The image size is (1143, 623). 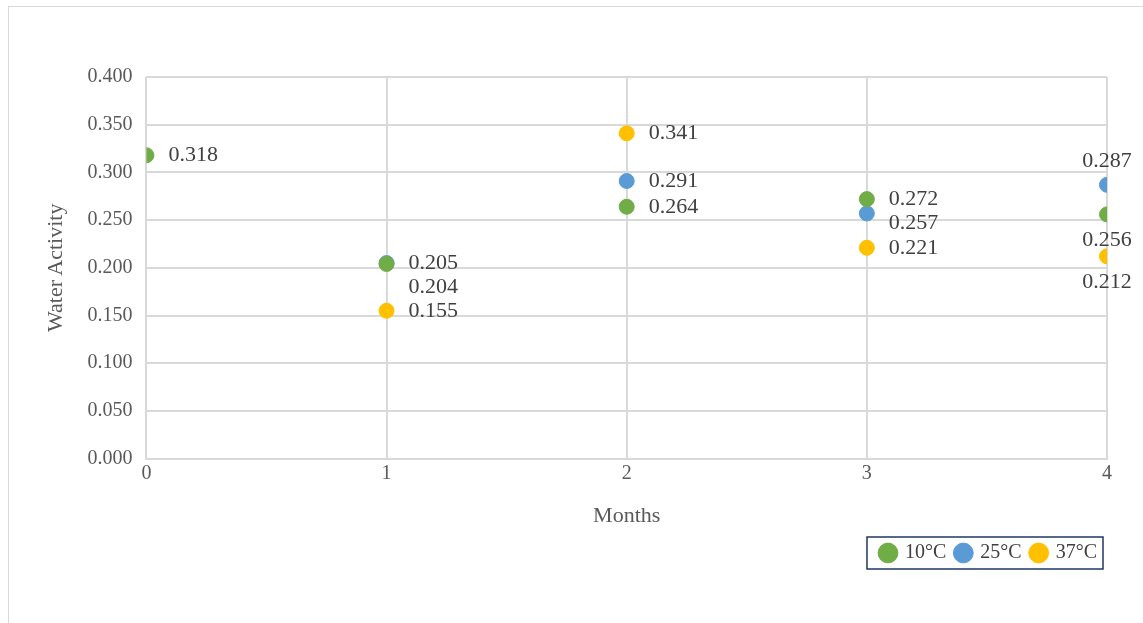 I want to click on x-tick-label: 2, so click(x=626, y=471).